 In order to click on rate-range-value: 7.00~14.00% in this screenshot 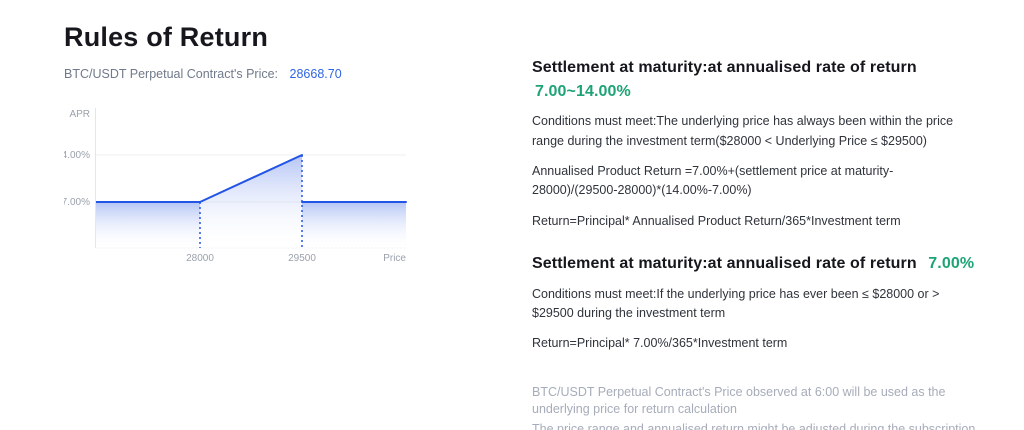, I will do `click(583, 91)`.